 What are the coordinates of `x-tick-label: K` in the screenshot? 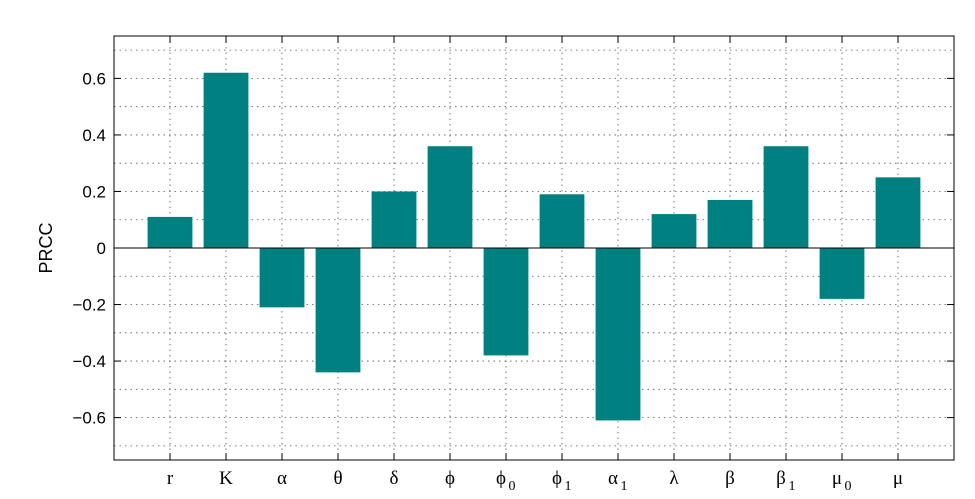 It's located at (226, 478).